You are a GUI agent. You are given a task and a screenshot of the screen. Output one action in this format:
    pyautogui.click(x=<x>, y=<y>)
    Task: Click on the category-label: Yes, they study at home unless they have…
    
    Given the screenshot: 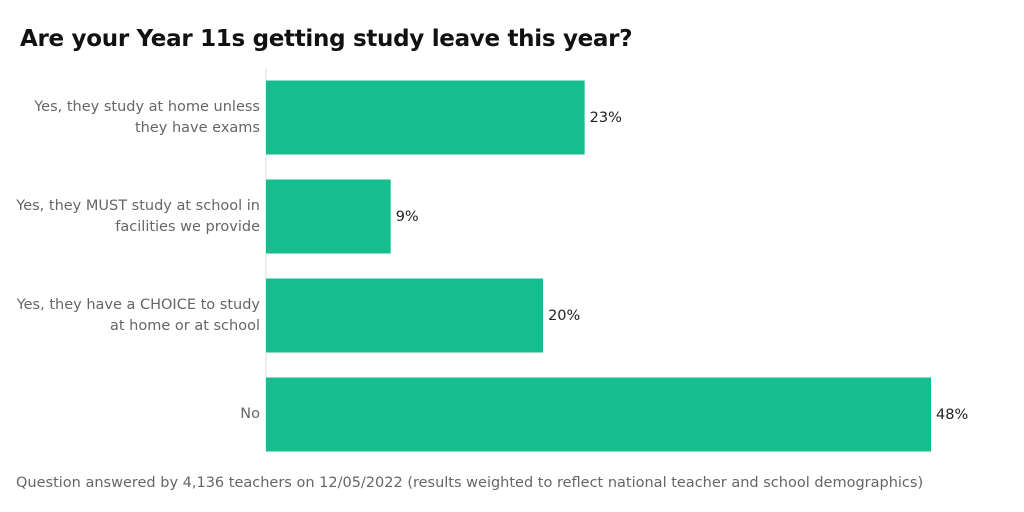 What is the action you would take?
    pyautogui.click(x=147, y=117)
    